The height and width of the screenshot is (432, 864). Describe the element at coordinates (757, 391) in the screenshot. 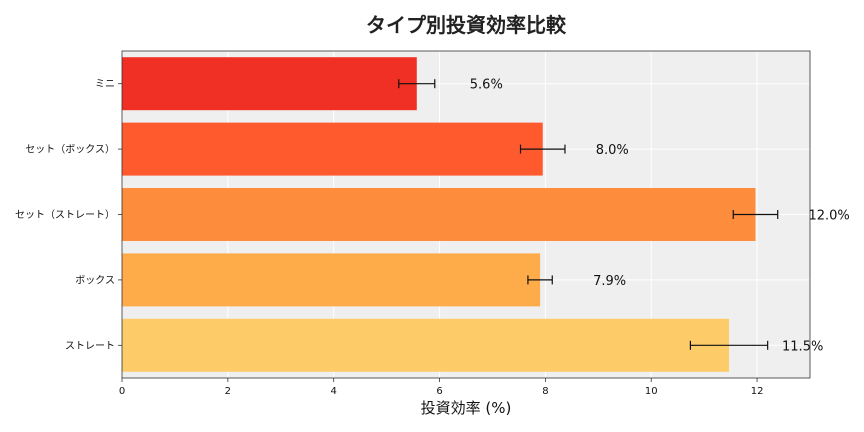

I see `x-tick-label: 12` at that location.